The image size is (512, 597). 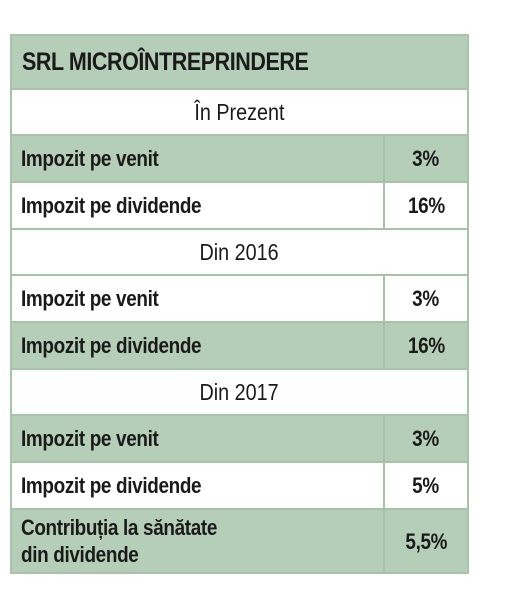 What do you see at coordinates (426, 541) in the screenshot?
I see `row-value: 5,5%` at bounding box center [426, 541].